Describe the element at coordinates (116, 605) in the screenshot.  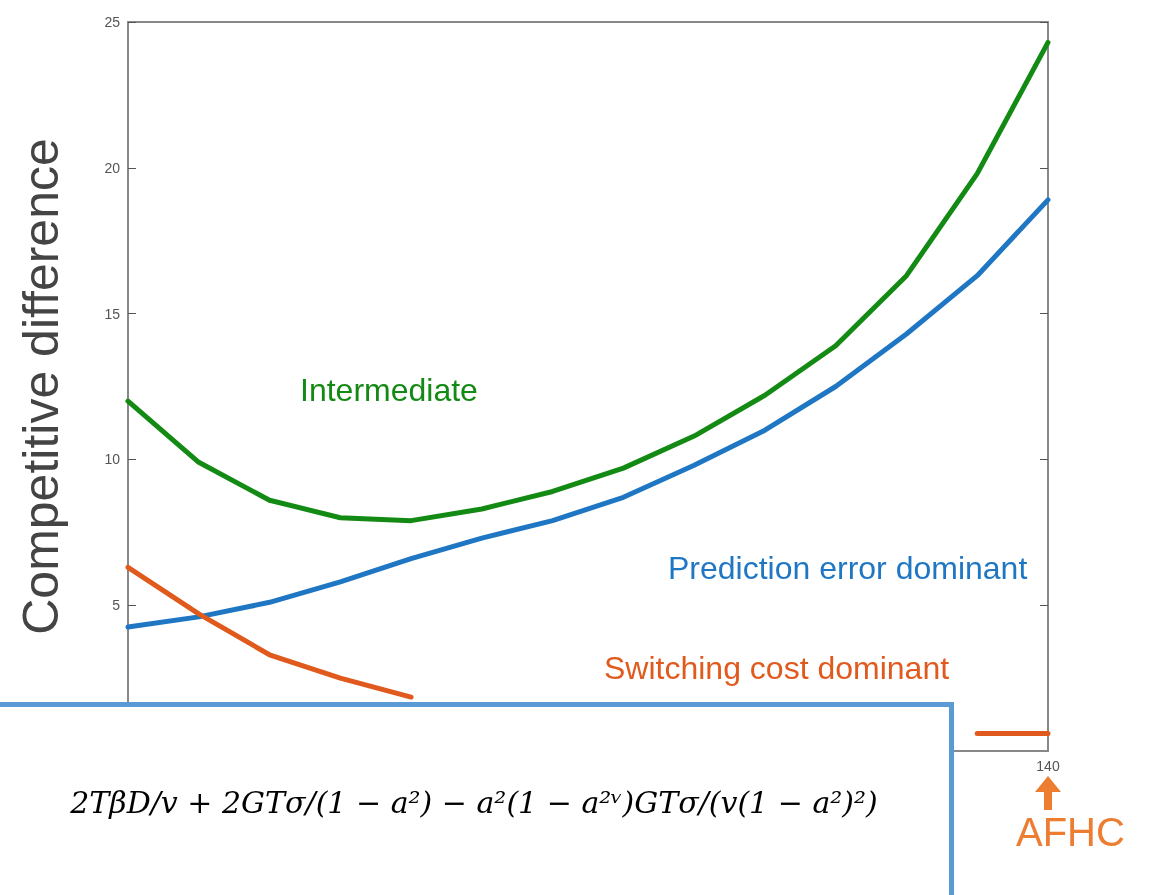
I see `y-tick-label: 5` at that location.